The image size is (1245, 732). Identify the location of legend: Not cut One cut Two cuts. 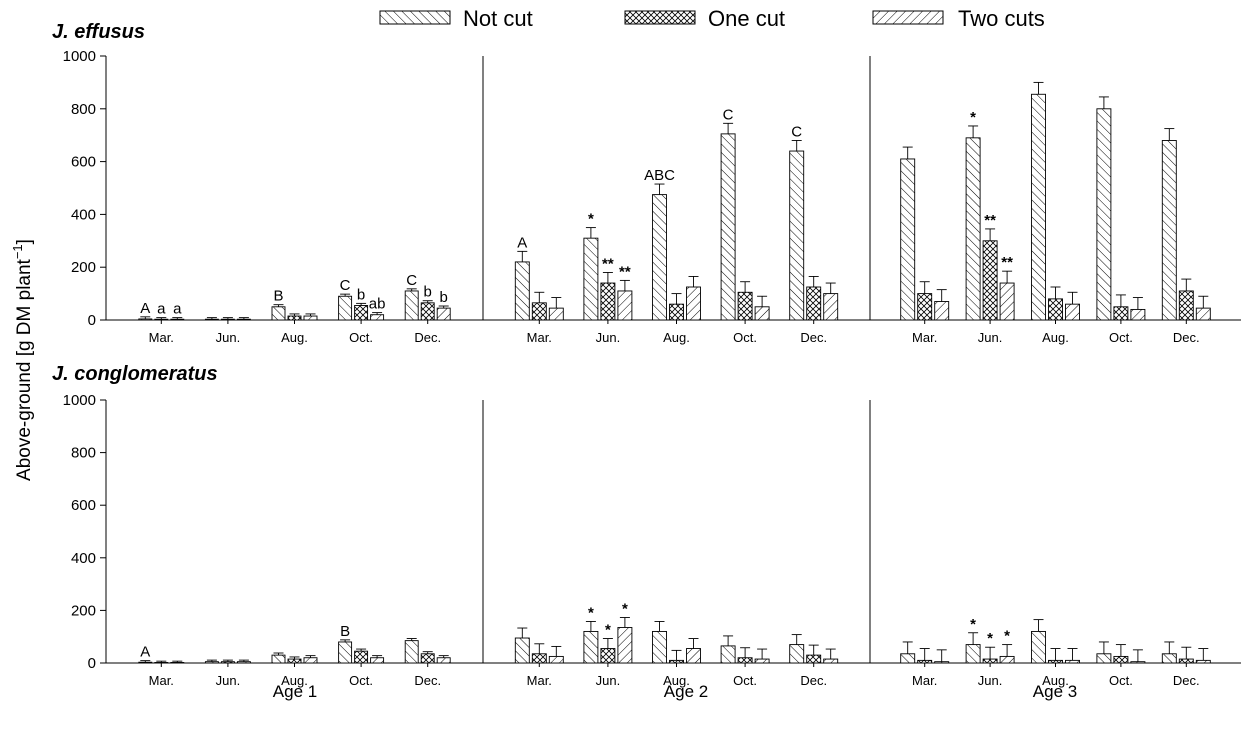
(712, 18).